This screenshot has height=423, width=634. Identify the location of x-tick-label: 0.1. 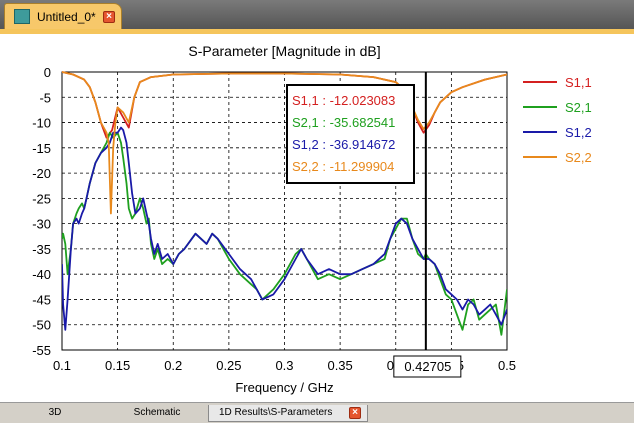
(62, 365).